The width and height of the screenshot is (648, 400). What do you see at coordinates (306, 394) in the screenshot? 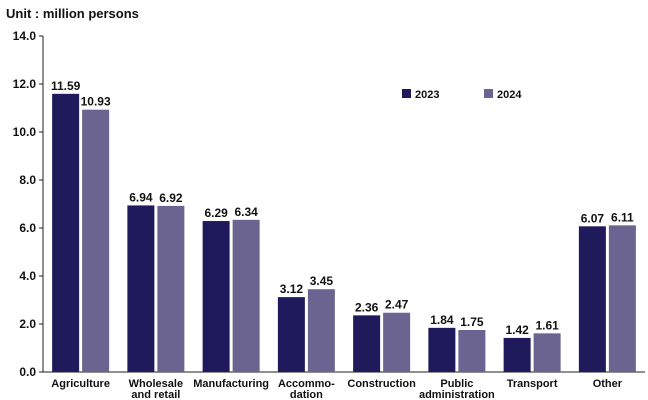
I see `x-category-label: dation` at bounding box center [306, 394].